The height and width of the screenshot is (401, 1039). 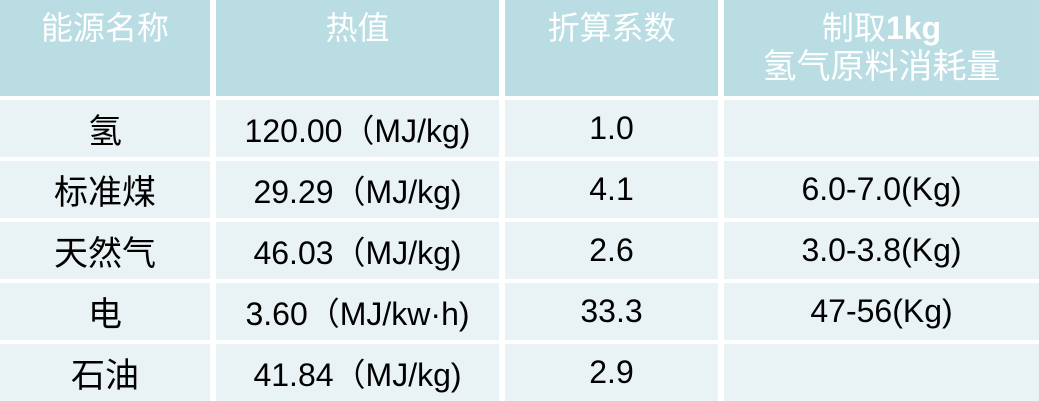 I want to click on table-row-electricity-heat-value: 3.60（MJ/kw·h), so click(x=357, y=311).